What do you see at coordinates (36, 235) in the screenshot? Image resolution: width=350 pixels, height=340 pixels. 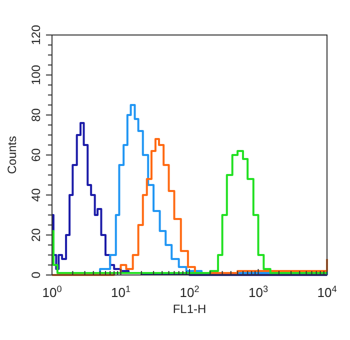 I see `y-tick-label: 20` at bounding box center [36, 235].